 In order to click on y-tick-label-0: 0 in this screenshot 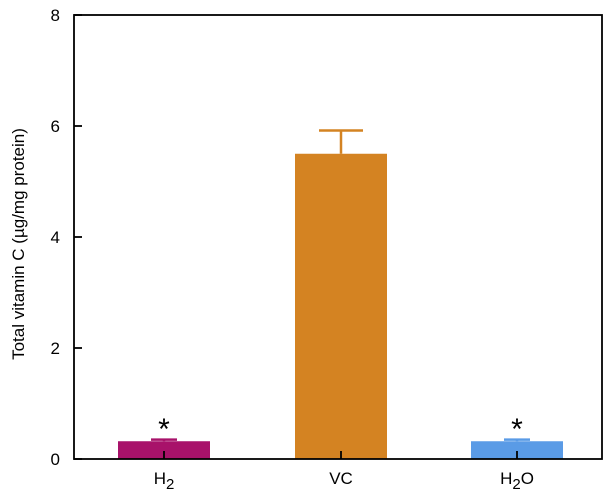, I will do `click(55, 459)`.